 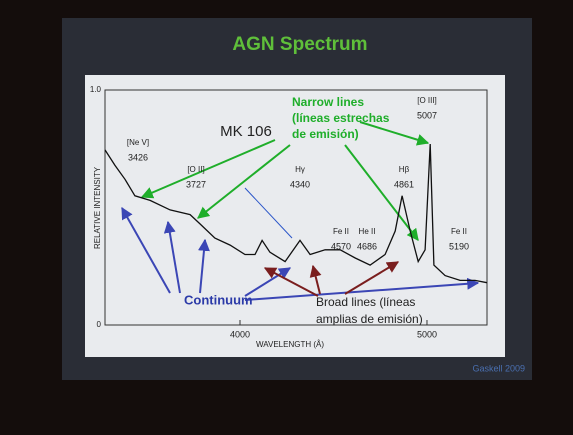 I want to click on narrow-lines-label: de emisión), so click(x=325, y=134).